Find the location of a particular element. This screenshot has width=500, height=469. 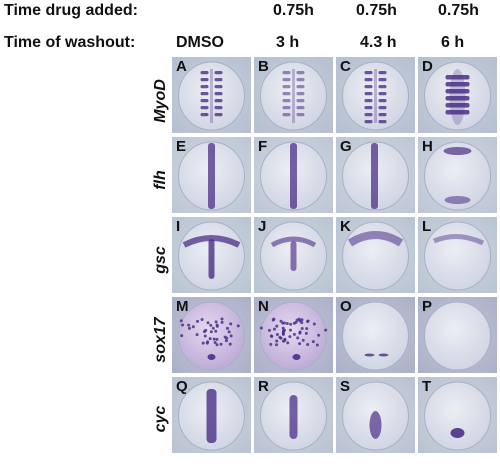

embryo-panel-c: C is located at coordinates (375, 95).